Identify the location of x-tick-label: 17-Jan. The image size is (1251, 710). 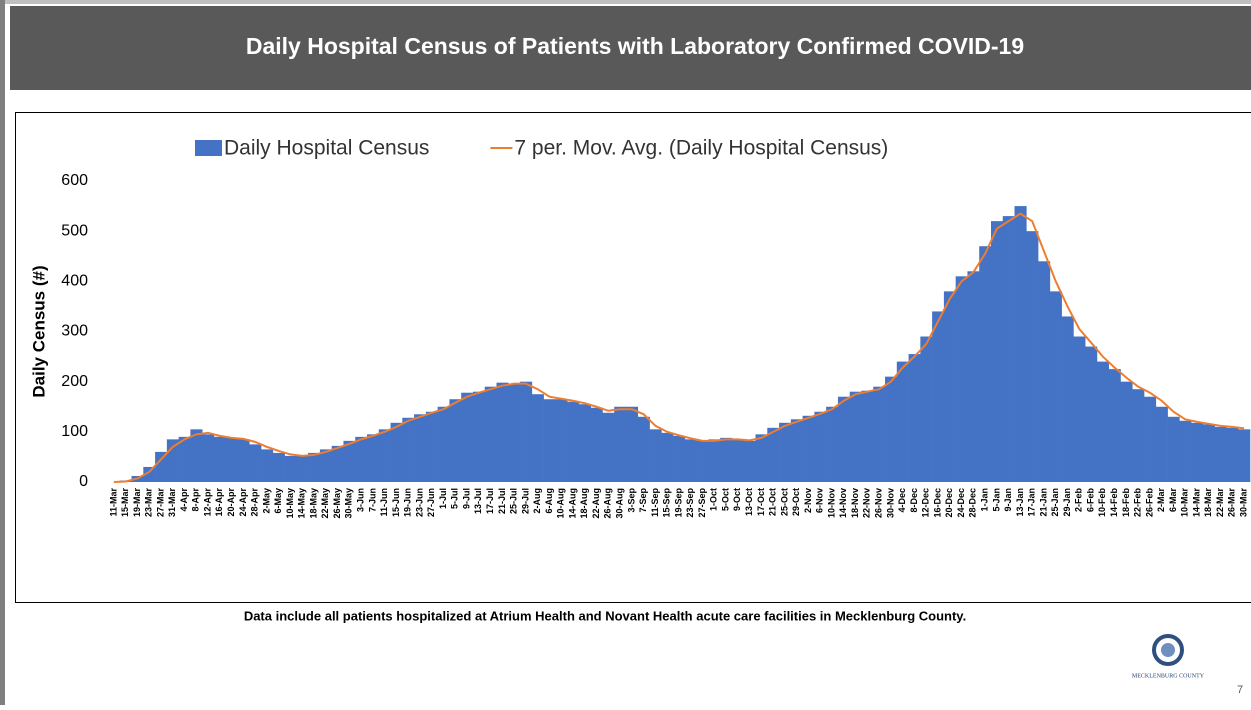
(1032, 502).